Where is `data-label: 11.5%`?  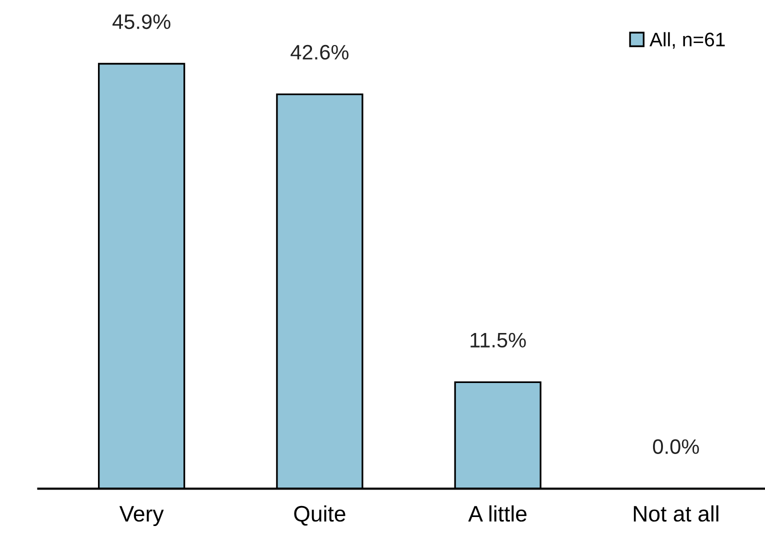 data-label: 11.5% is located at coordinates (498, 340).